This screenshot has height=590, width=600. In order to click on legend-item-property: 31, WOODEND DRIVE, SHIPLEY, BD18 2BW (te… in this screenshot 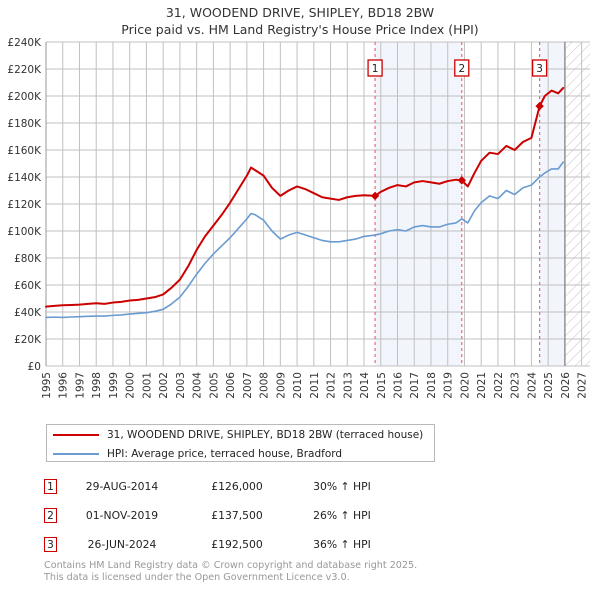, I will do `click(240, 434)`.